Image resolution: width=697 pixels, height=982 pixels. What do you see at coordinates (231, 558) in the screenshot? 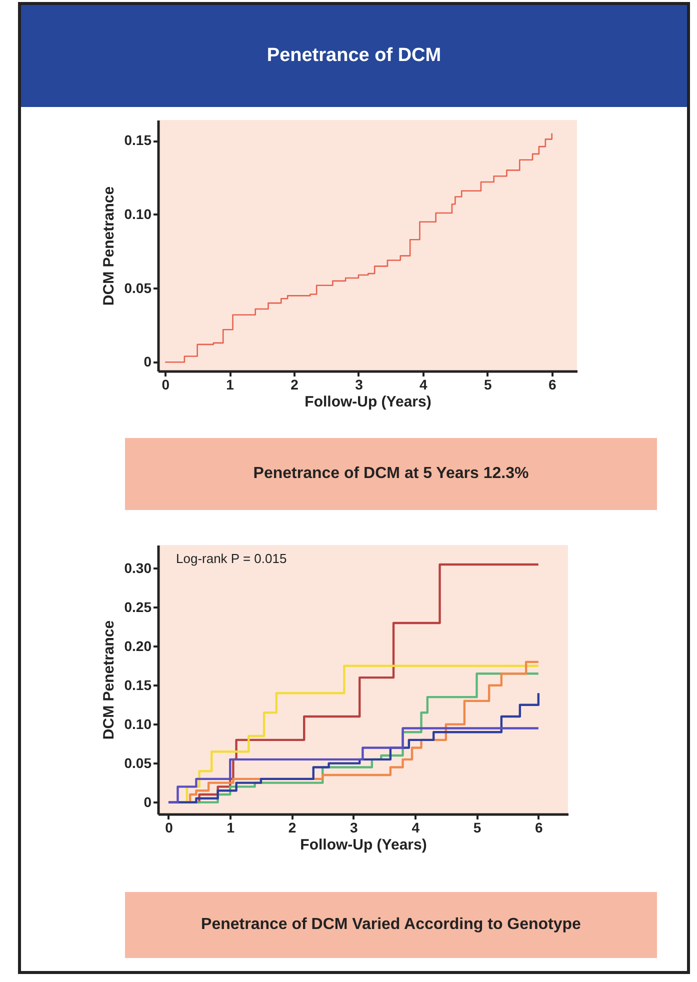
I see `annotation: Log-rank P = 0.015` at bounding box center [231, 558].